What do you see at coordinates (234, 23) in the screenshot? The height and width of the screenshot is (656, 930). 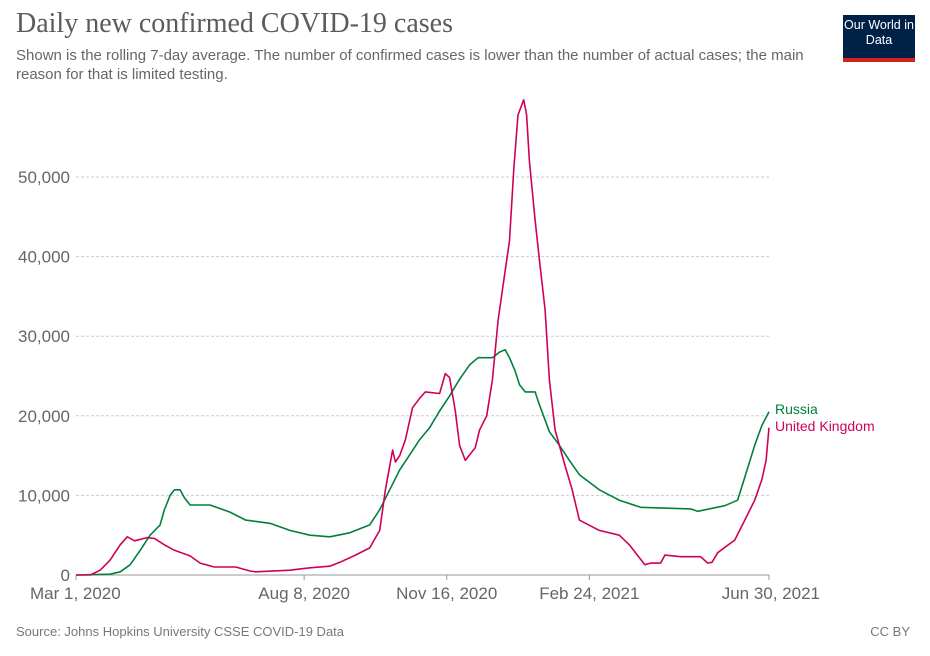 I see `chart-title: Daily new confirmed COVID-19 cases` at bounding box center [234, 23].